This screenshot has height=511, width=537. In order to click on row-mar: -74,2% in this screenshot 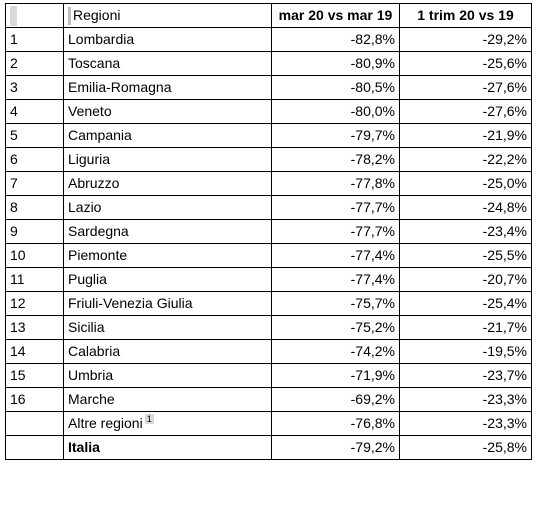, I will do `click(335, 351)`.